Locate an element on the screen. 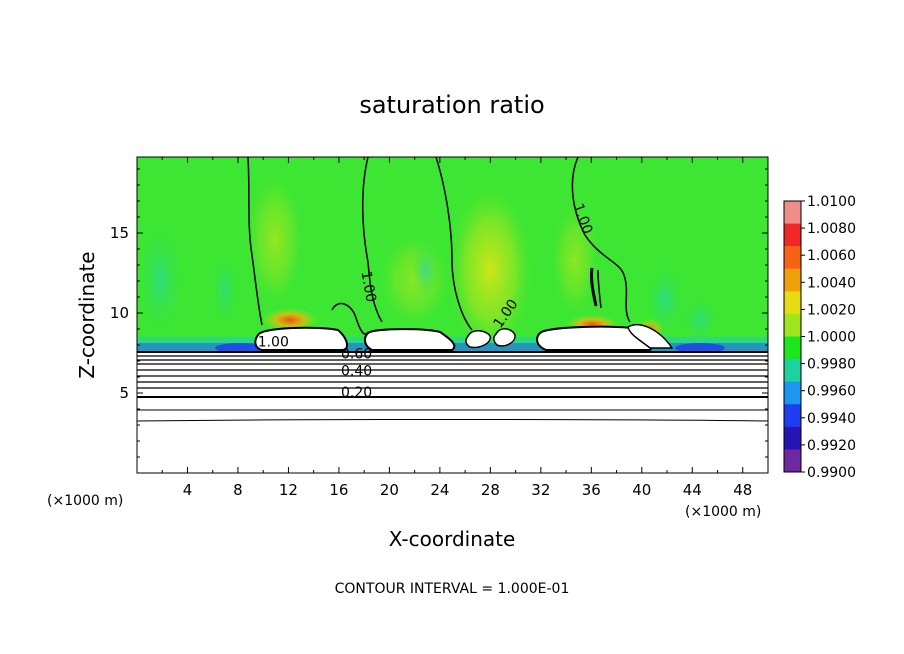 This screenshot has width=904, height=654. x-tick-label: 40 is located at coordinates (641, 490).